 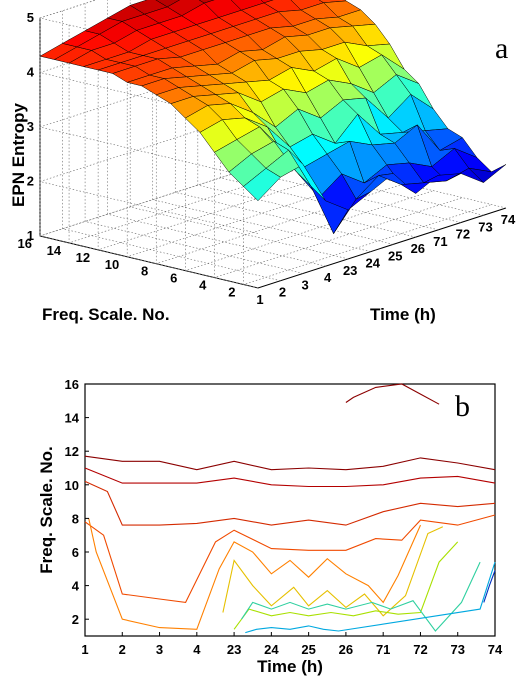 I want to click on freq-tick-label: 2, so click(x=231, y=292).